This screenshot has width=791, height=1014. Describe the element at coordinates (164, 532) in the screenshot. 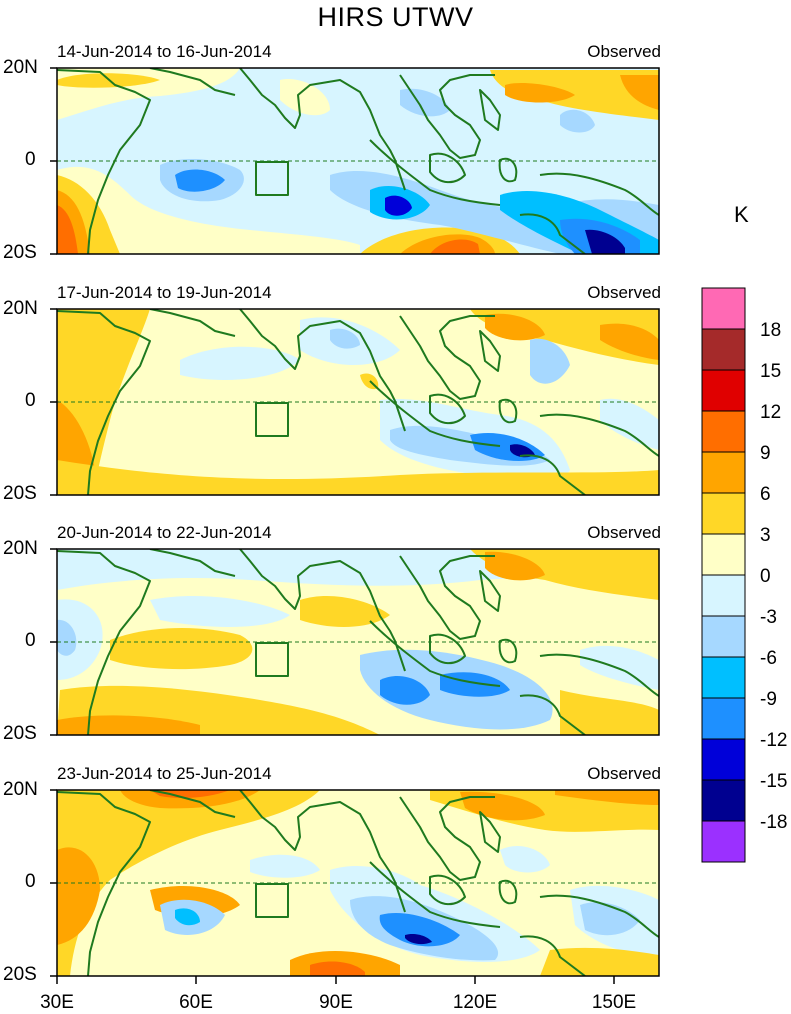

I see `panel-3-date: 20-Jun-2014 to 22-Jun-2014` at that location.